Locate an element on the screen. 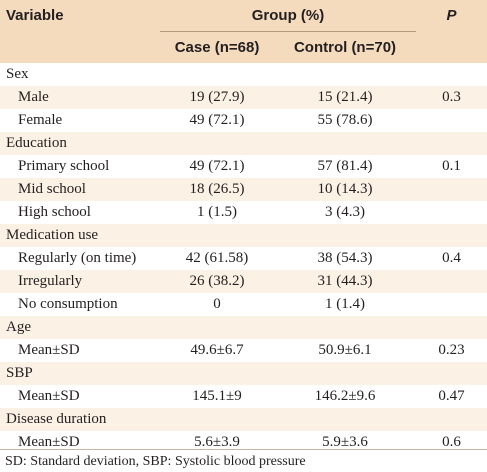 Image resolution: width=487 pixels, height=472 pixels. table-row: Mean±SD 49.6±6.7 50.9±6.1 0.23 is located at coordinates (243, 350).